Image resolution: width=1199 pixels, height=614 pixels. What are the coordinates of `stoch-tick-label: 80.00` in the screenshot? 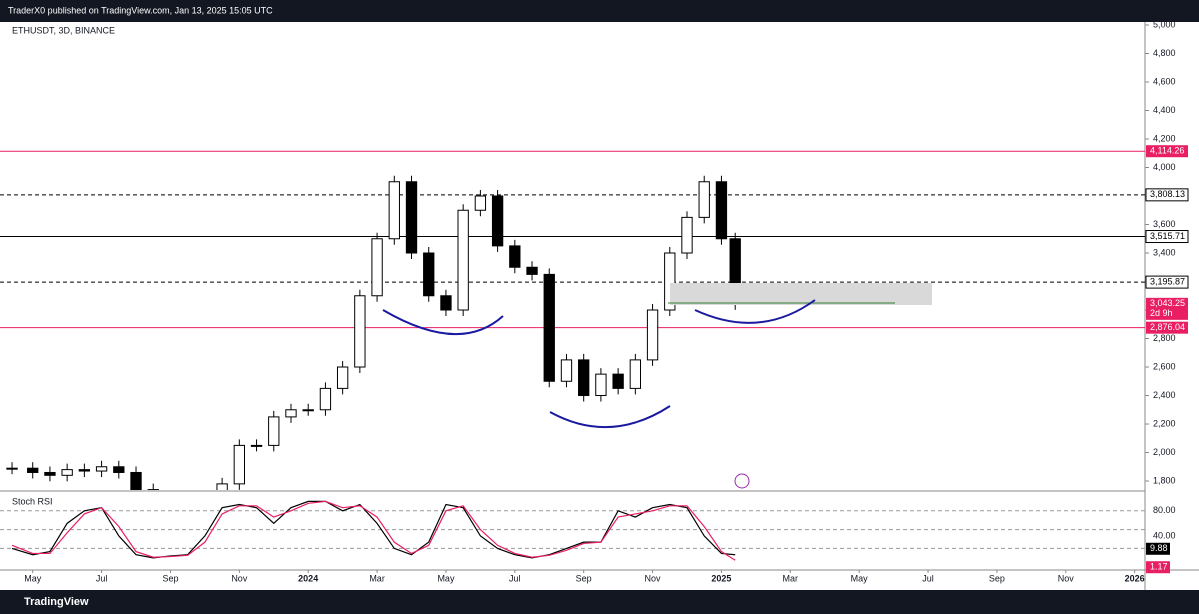 It's located at (1164, 510).